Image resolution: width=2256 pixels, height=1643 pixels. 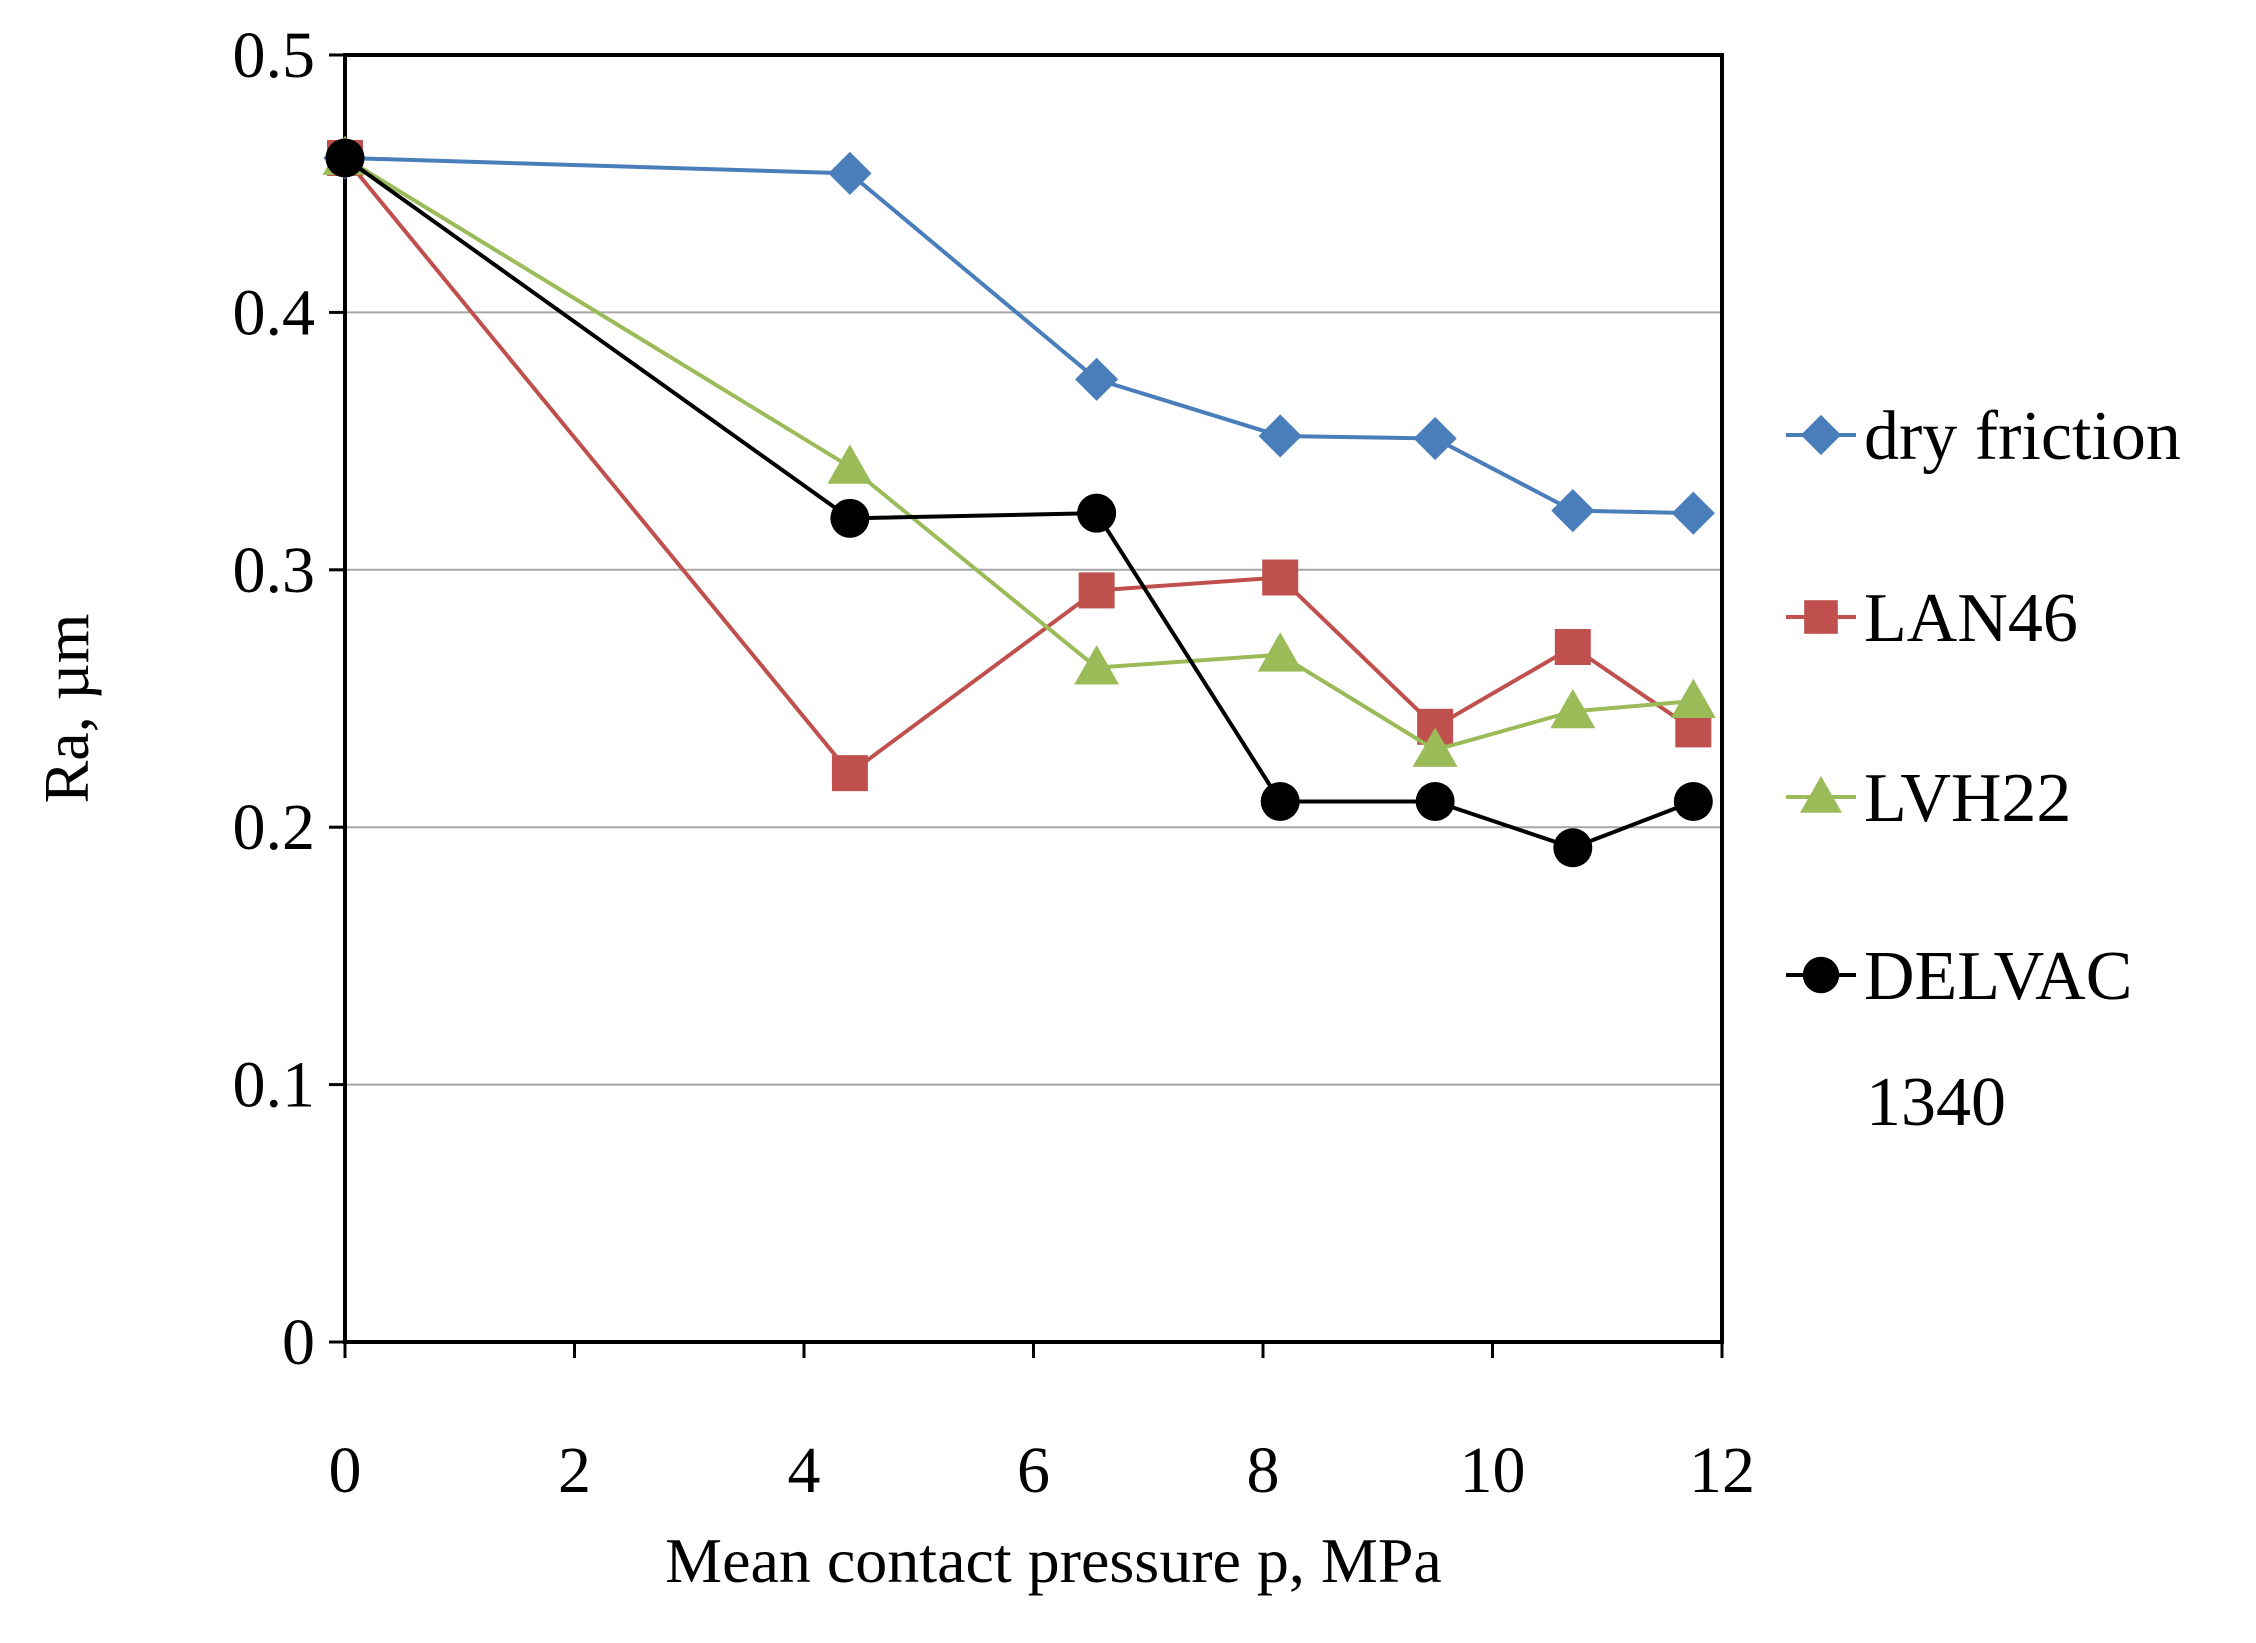 What do you see at coordinates (66, 709) in the screenshot?
I see `y-axis-label: Ra, µm` at bounding box center [66, 709].